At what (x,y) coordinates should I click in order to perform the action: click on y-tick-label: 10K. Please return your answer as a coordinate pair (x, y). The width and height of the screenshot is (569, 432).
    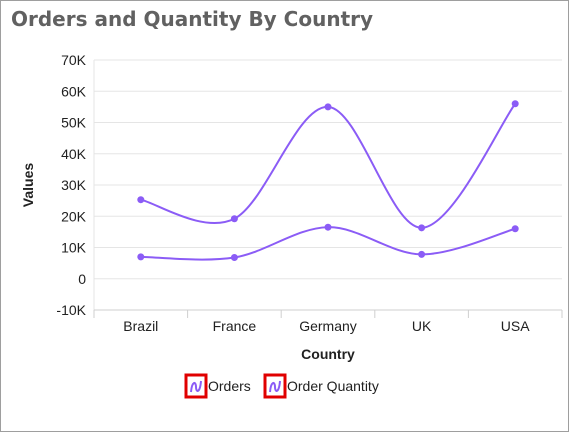
    Looking at the image, I should click on (74, 248).